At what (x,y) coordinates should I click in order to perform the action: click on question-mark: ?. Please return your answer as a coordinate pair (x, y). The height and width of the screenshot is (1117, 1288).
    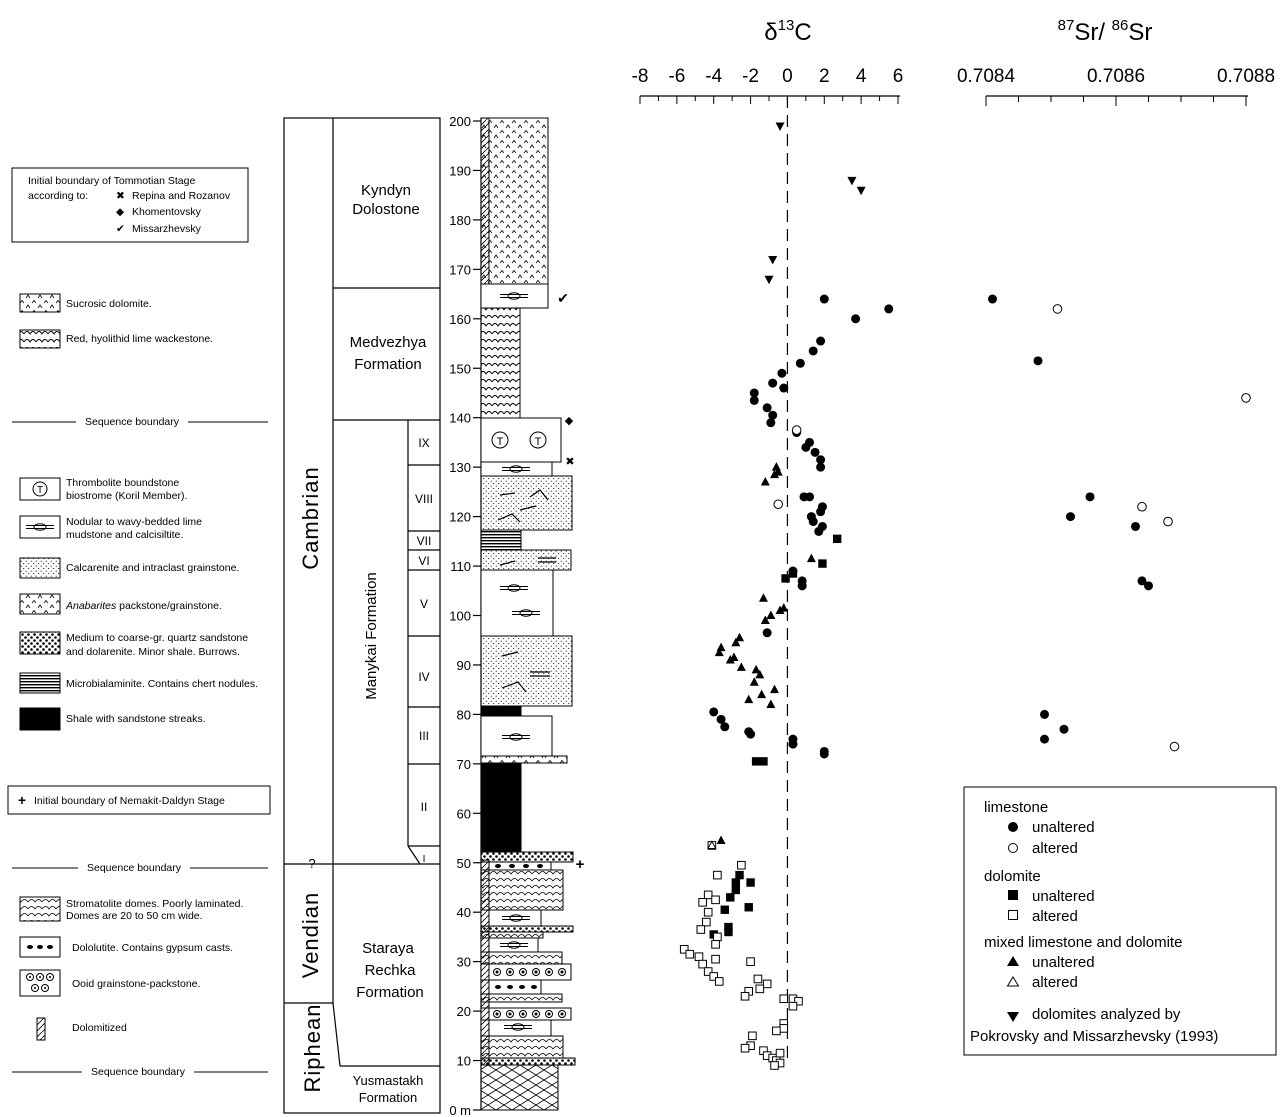
    Looking at the image, I should click on (311, 863).